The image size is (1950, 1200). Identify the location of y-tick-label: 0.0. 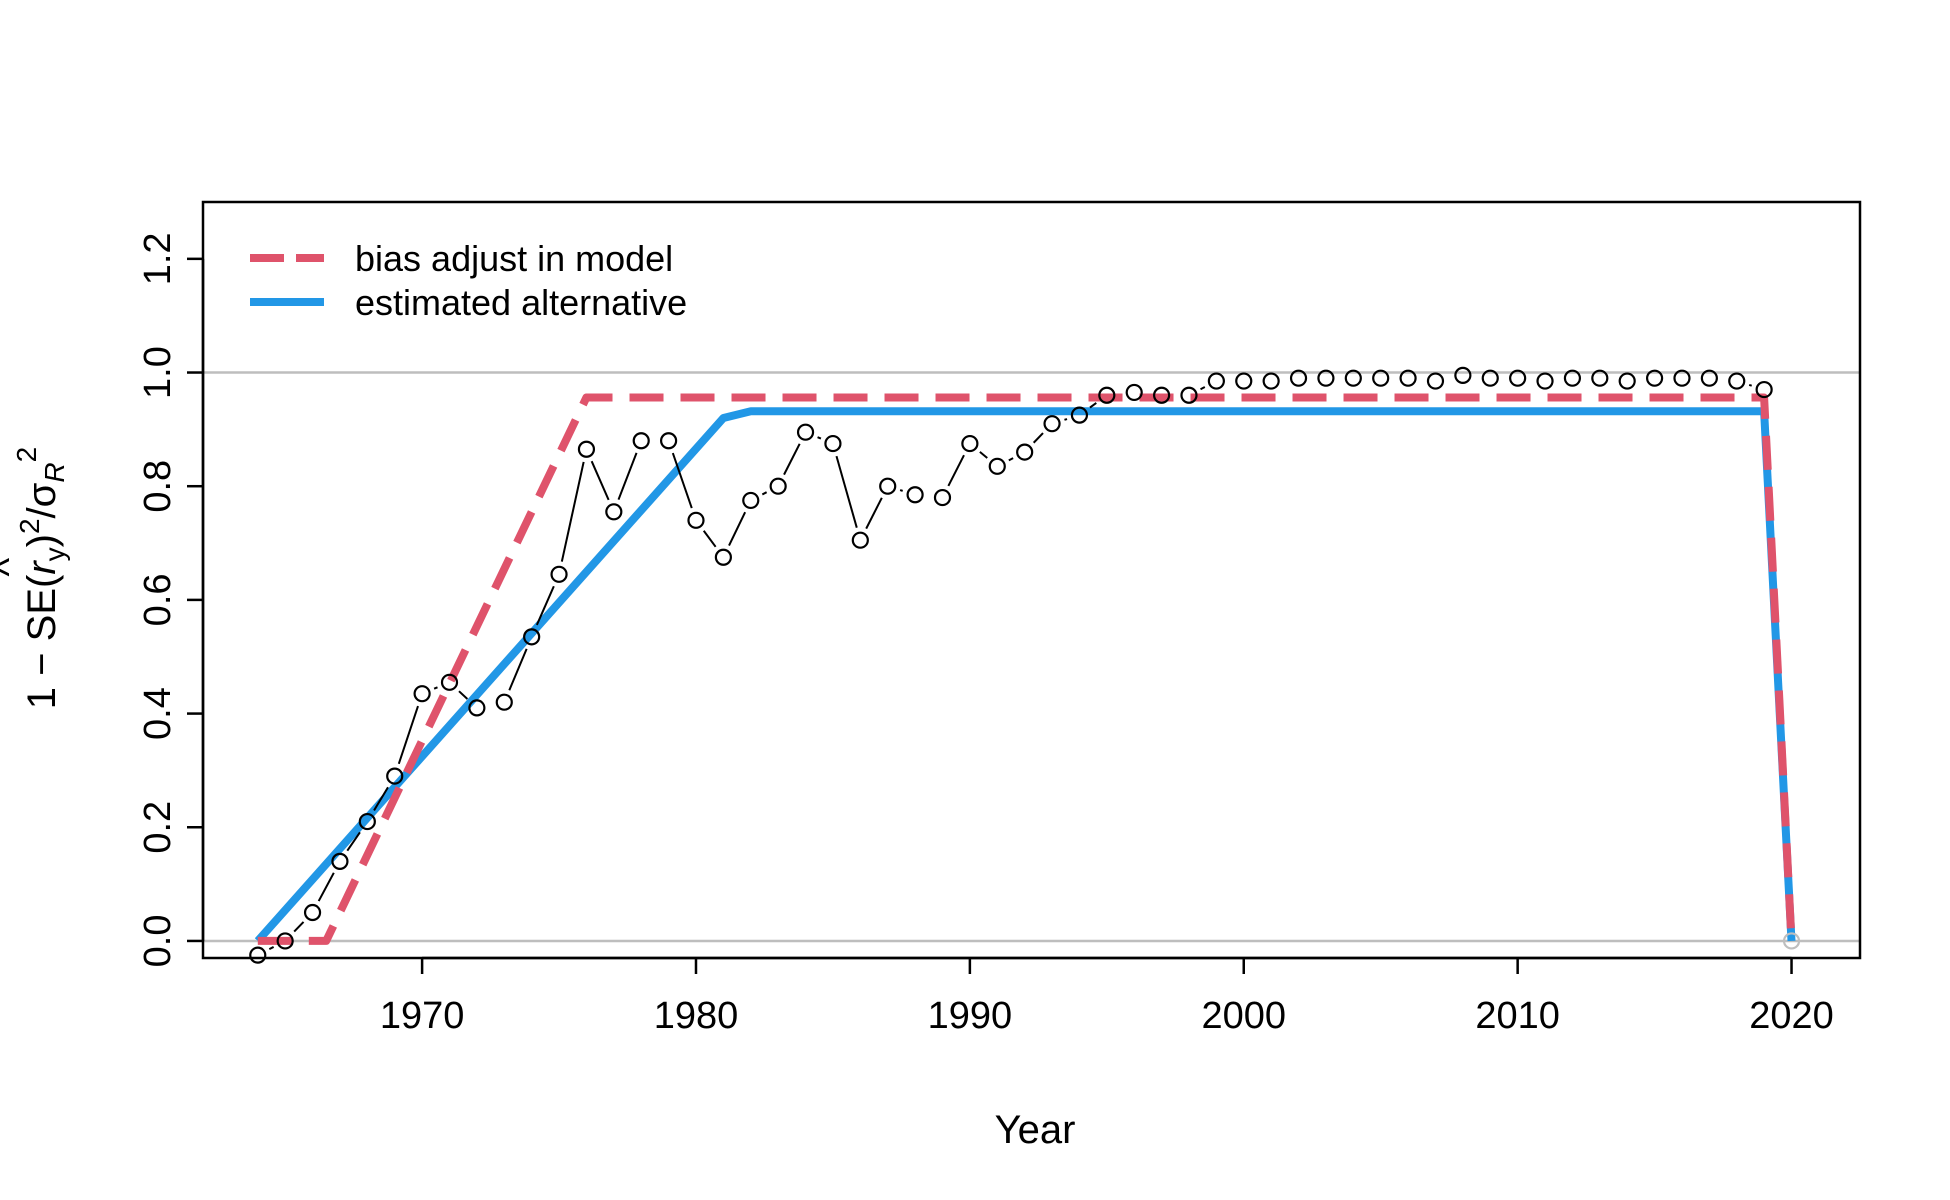
(158, 941).